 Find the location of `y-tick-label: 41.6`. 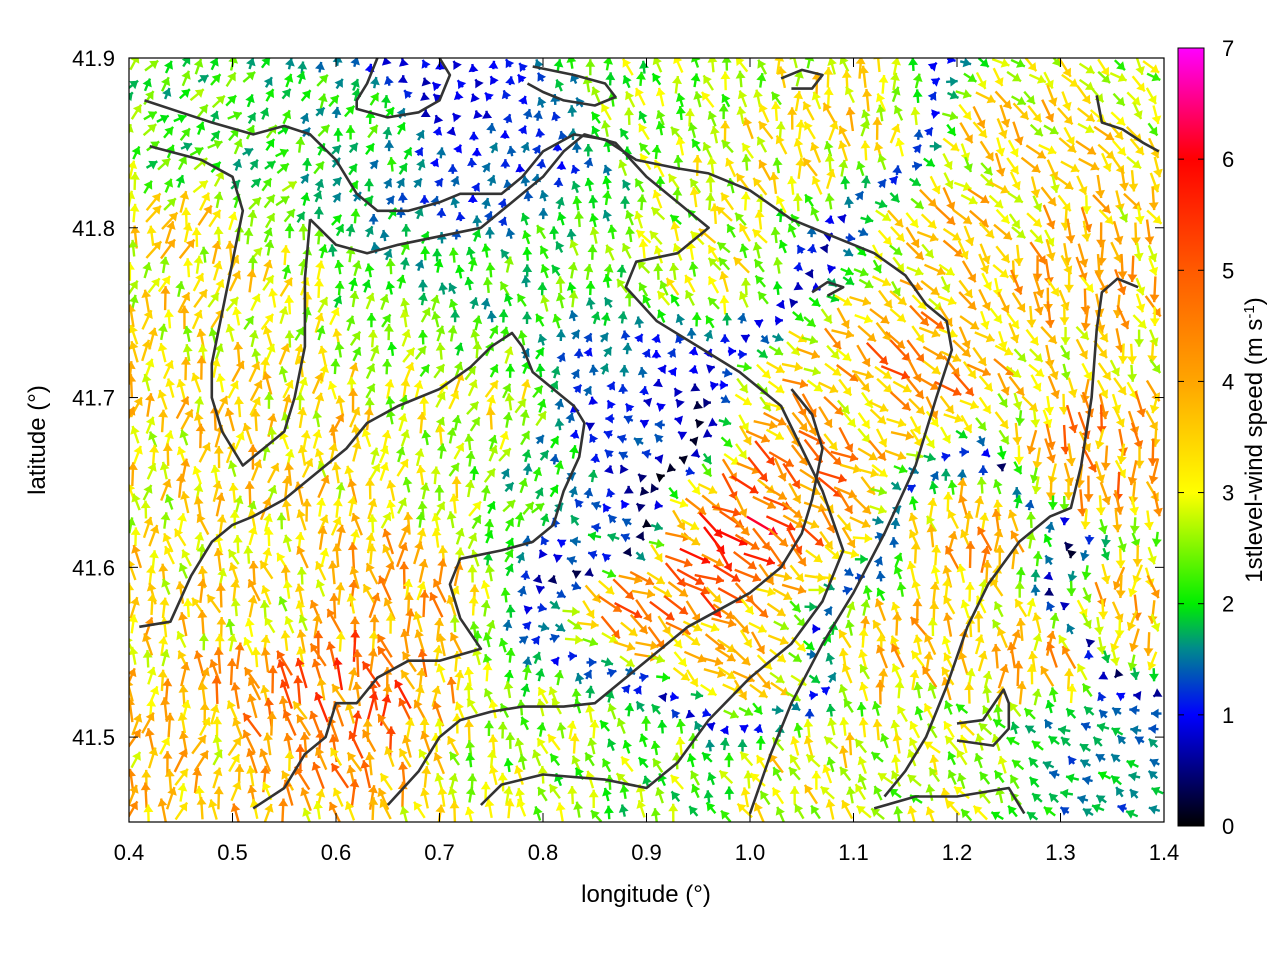

y-tick-label: 41.6 is located at coordinates (93, 567).